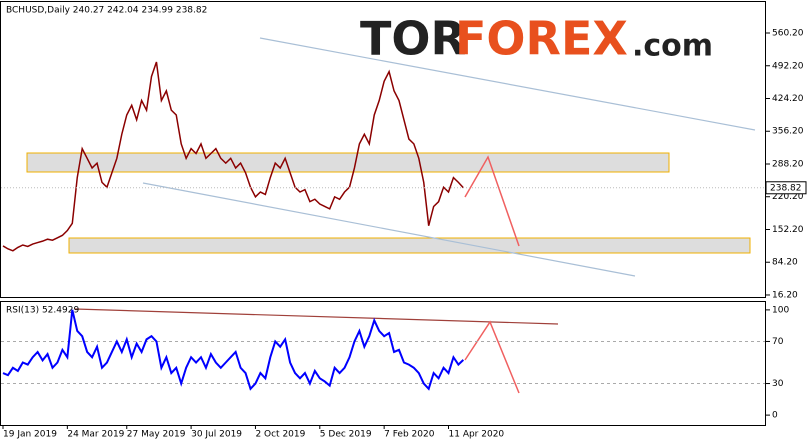 Image resolution: width=808 pixels, height=444 pixels. What do you see at coordinates (788, 99) in the screenshot?
I see `y-tick-label: 424.20` at bounding box center [788, 99].